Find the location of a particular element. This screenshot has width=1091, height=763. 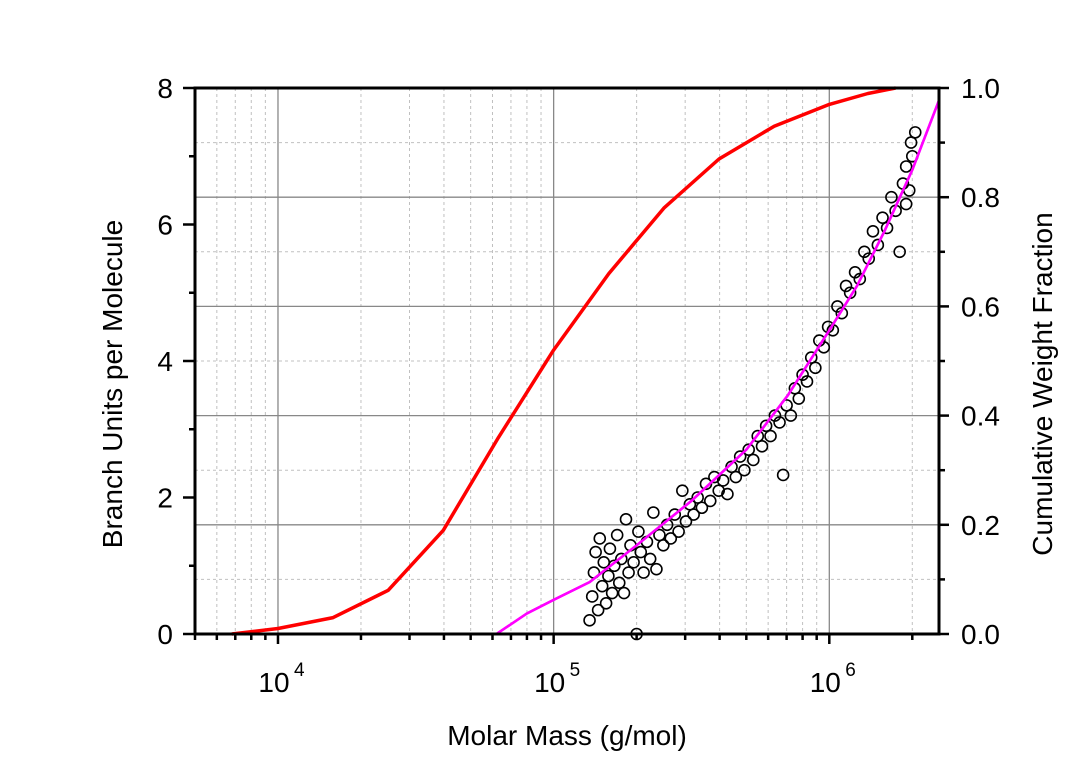

y-left-tick-label: 8 is located at coordinates (165, 88).